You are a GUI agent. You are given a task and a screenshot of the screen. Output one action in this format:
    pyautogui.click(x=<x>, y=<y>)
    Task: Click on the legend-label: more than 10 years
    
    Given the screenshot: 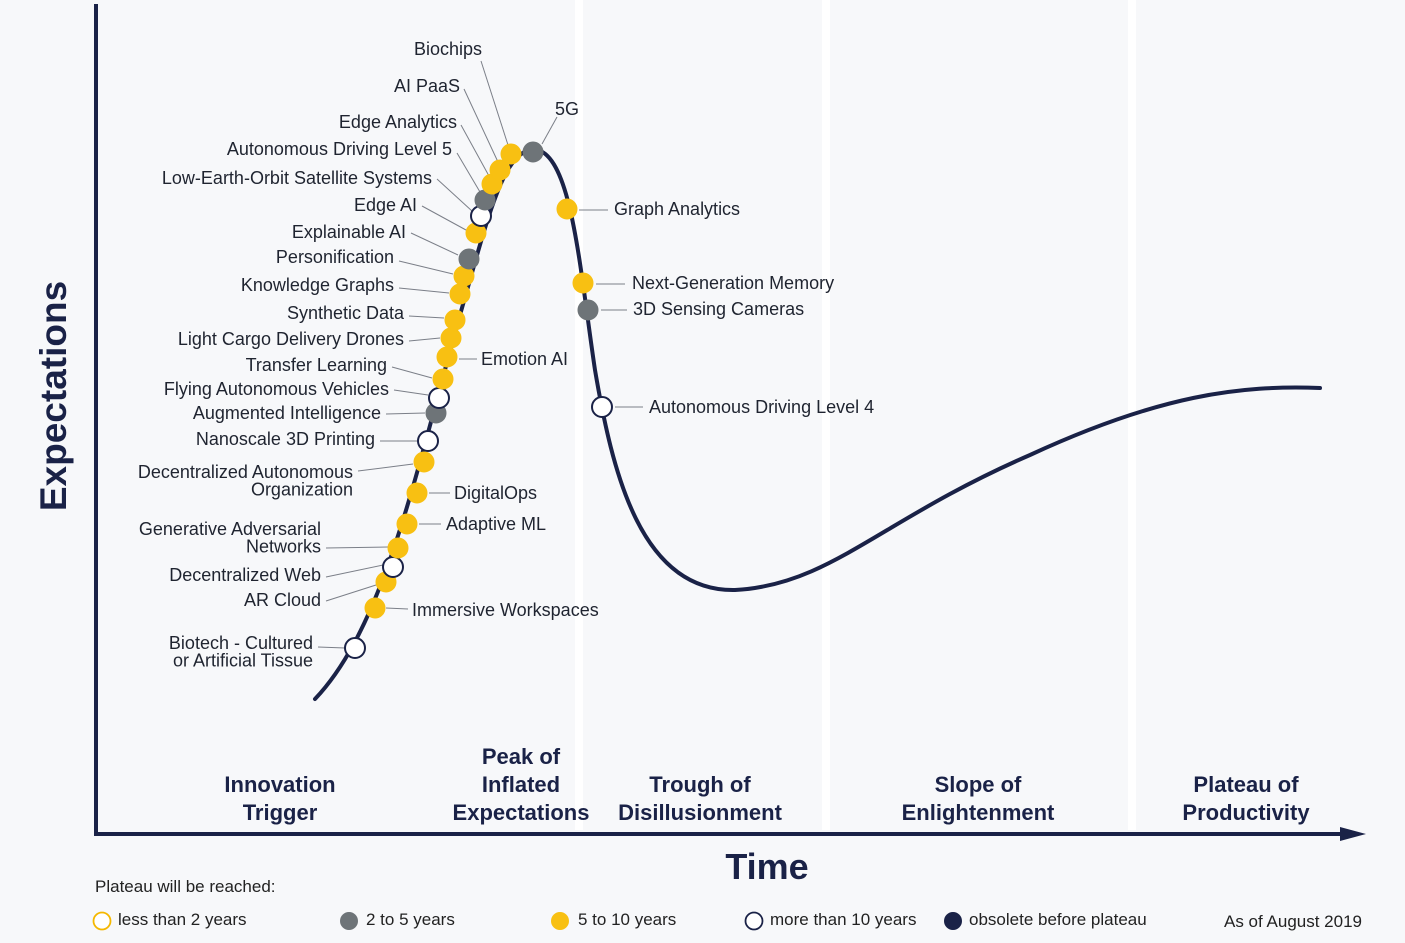 What is the action you would take?
    pyautogui.click(x=843, y=919)
    